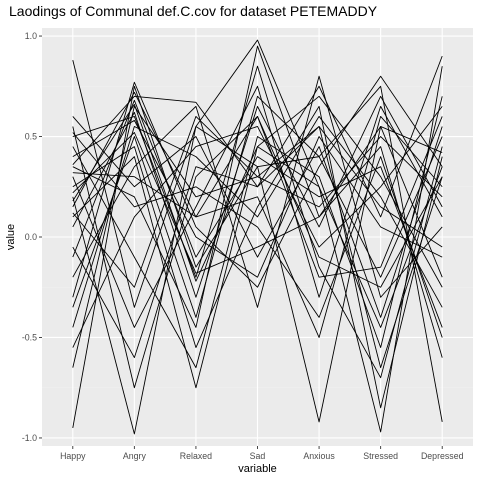  I want to click on y-tick-label: -1.0, so click(29, 438).